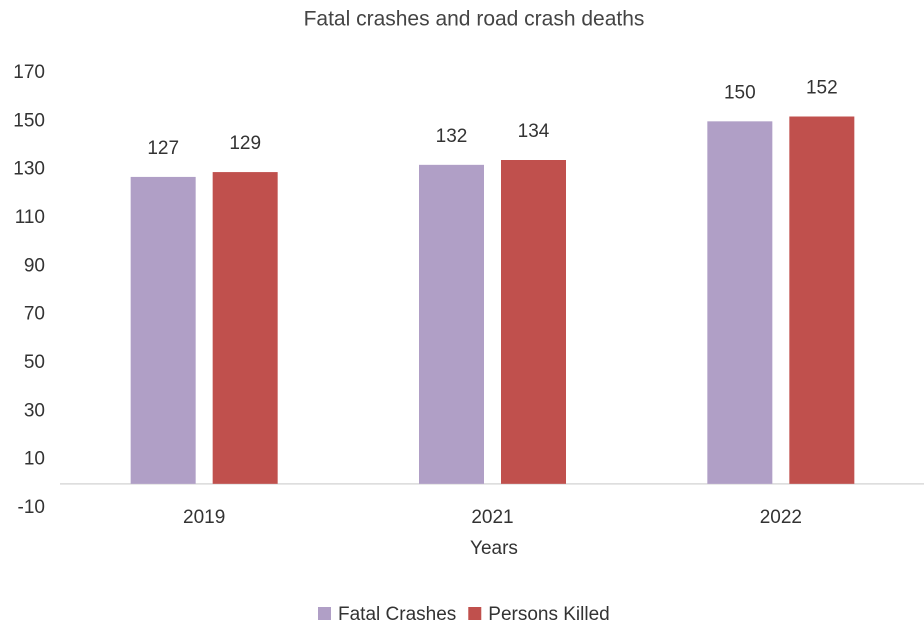 The height and width of the screenshot is (628, 924). Describe the element at coordinates (29, 169) in the screenshot. I see `y-tick-label: 130` at that location.